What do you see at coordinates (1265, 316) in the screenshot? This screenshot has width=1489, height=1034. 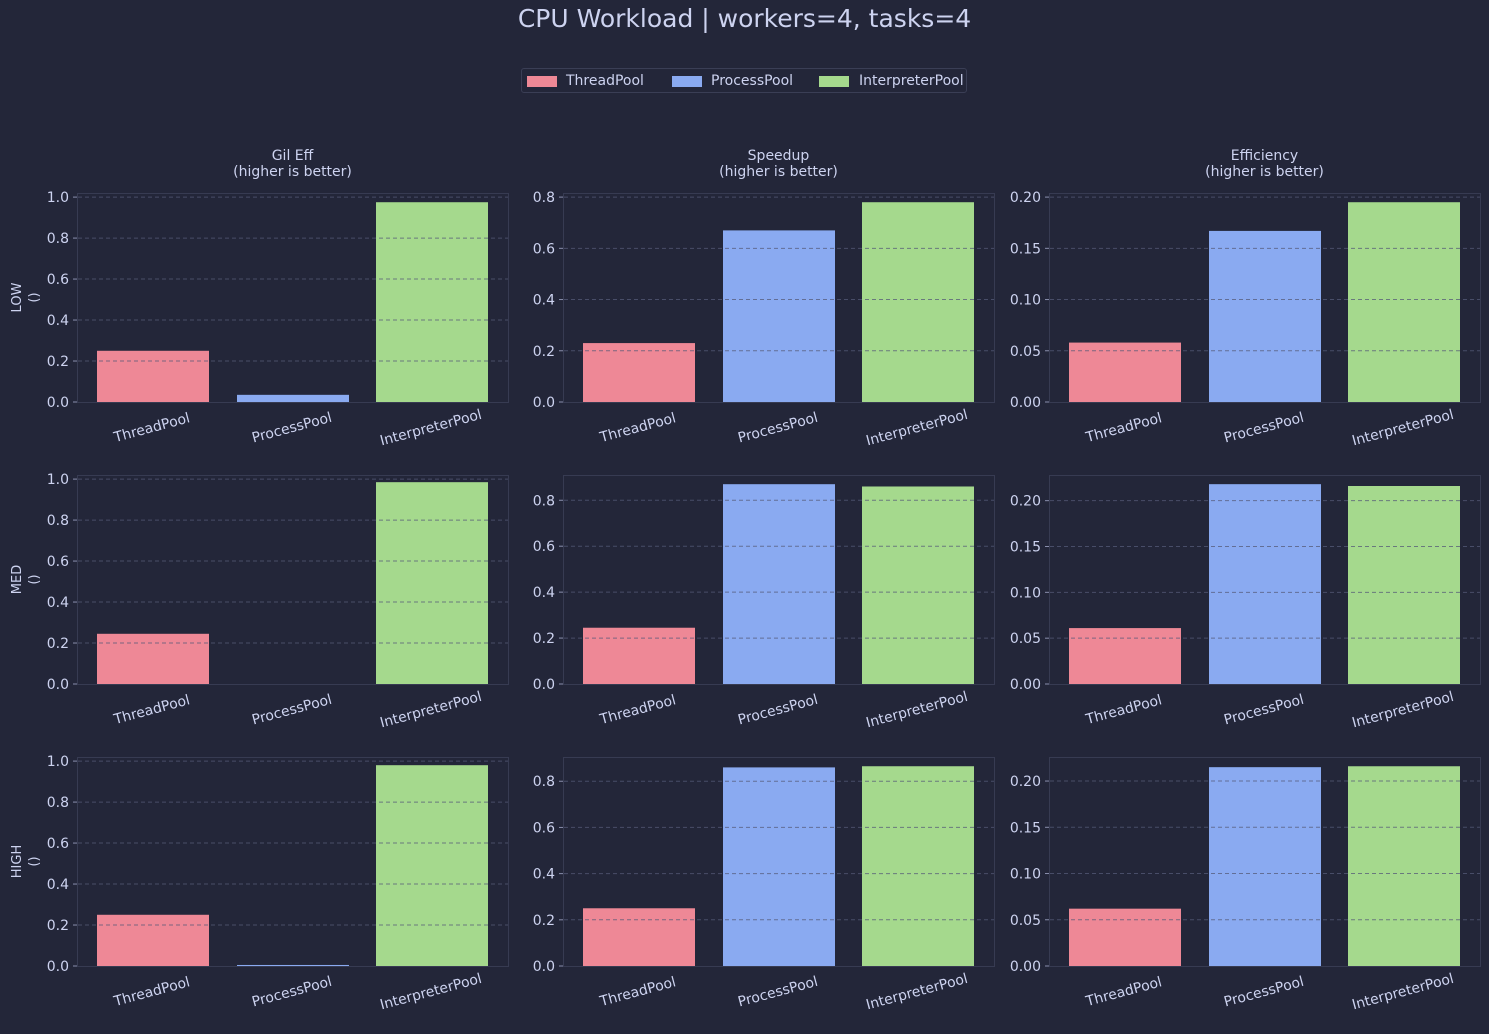 I see `bar-low-efficiency-processpool` at bounding box center [1265, 316].